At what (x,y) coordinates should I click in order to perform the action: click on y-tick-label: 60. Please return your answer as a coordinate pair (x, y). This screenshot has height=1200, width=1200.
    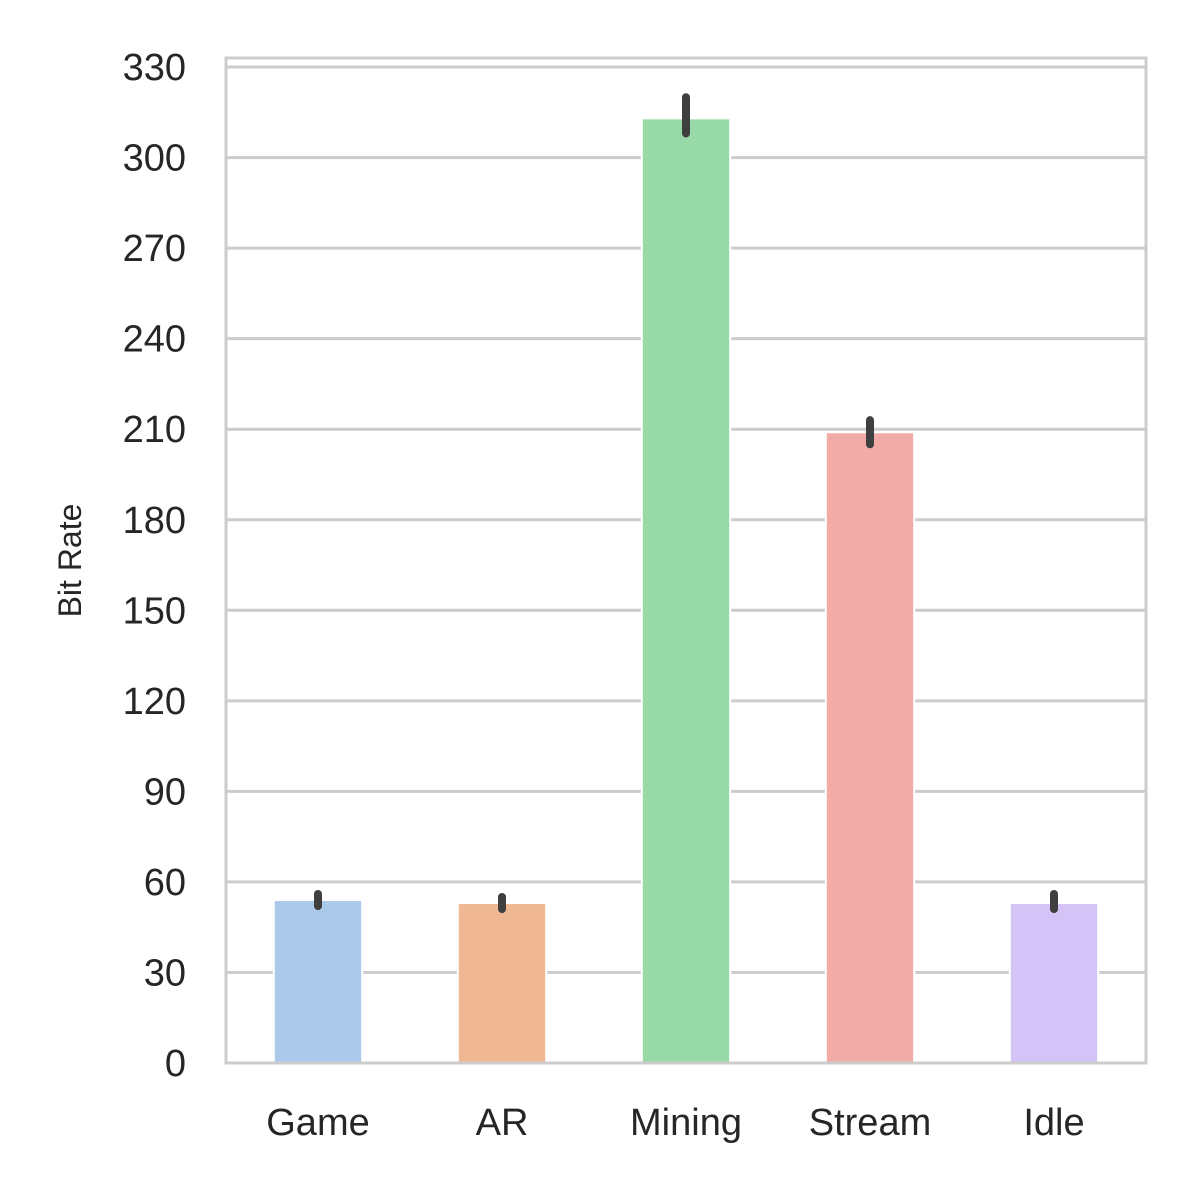
    Looking at the image, I should click on (165, 883).